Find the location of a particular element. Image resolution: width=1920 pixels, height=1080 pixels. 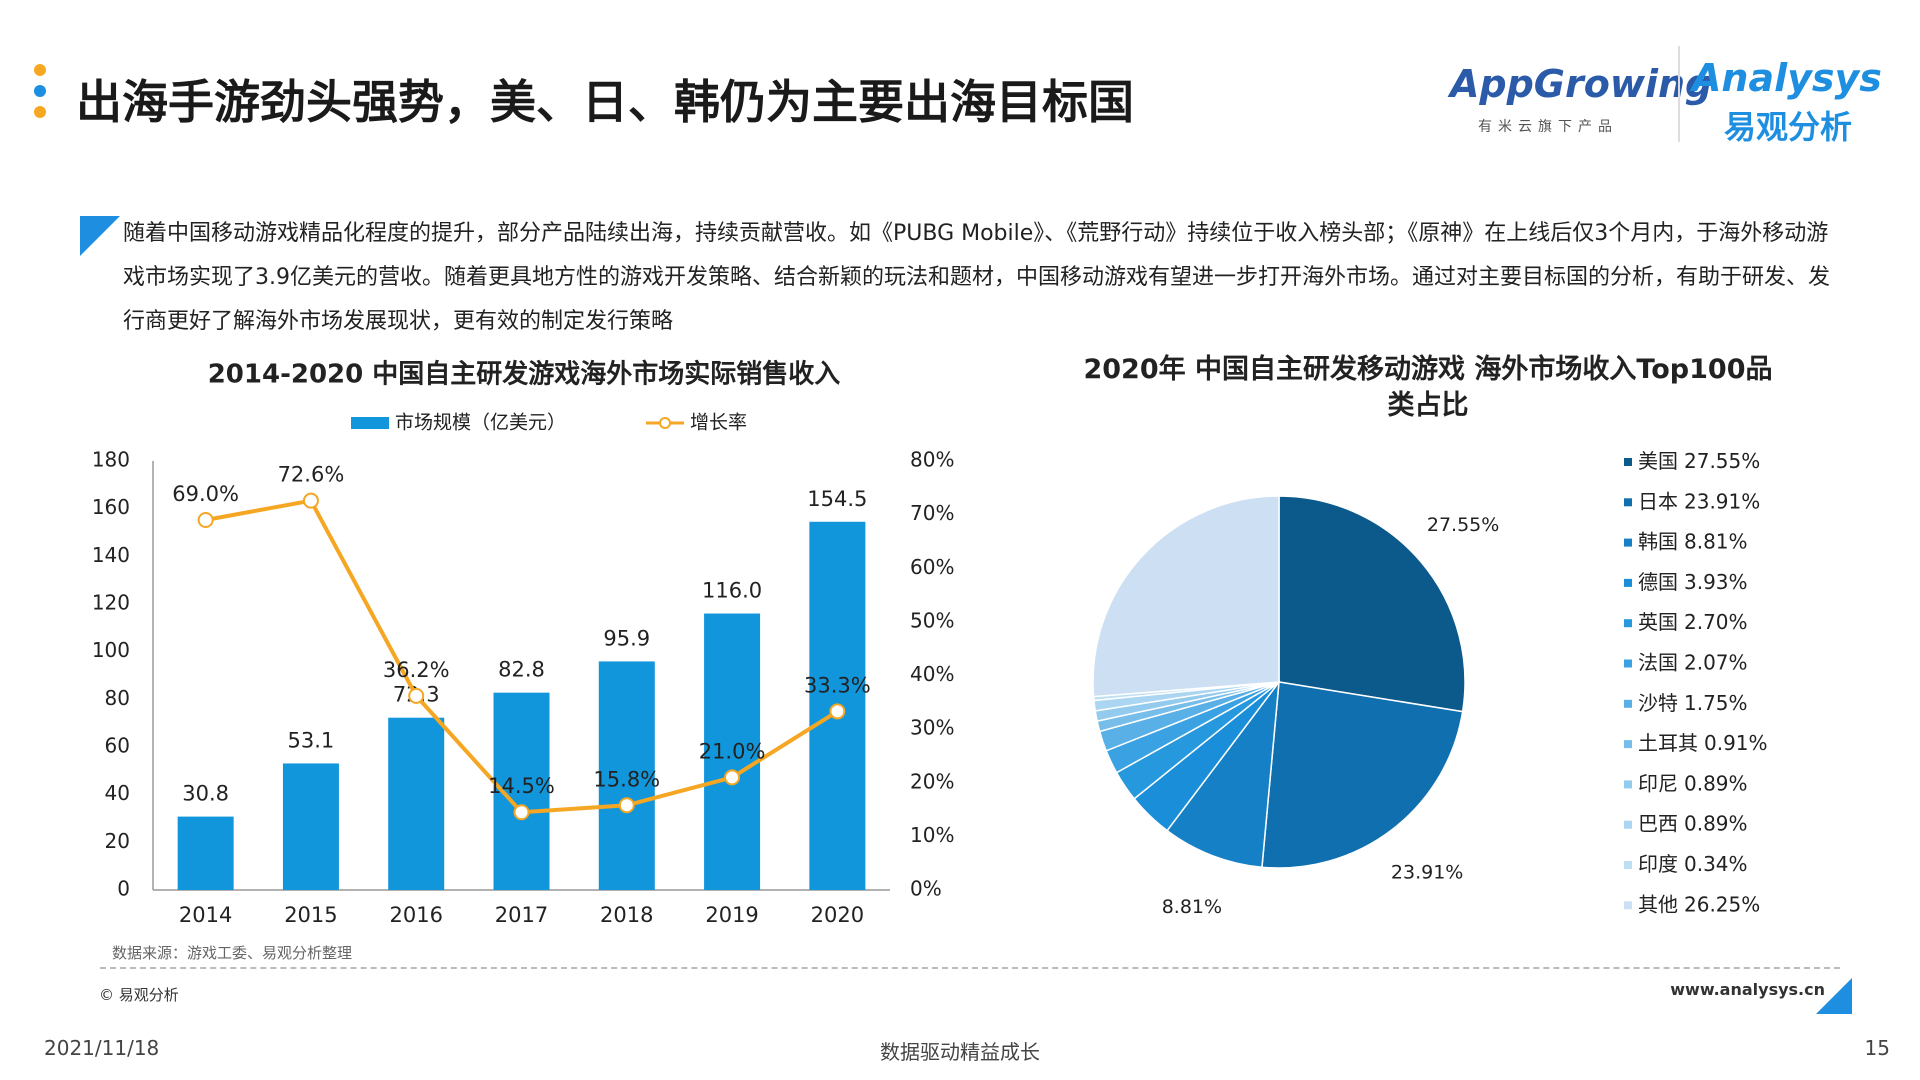

legend-label: 英国 2.70% is located at coordinates (1693, 622).